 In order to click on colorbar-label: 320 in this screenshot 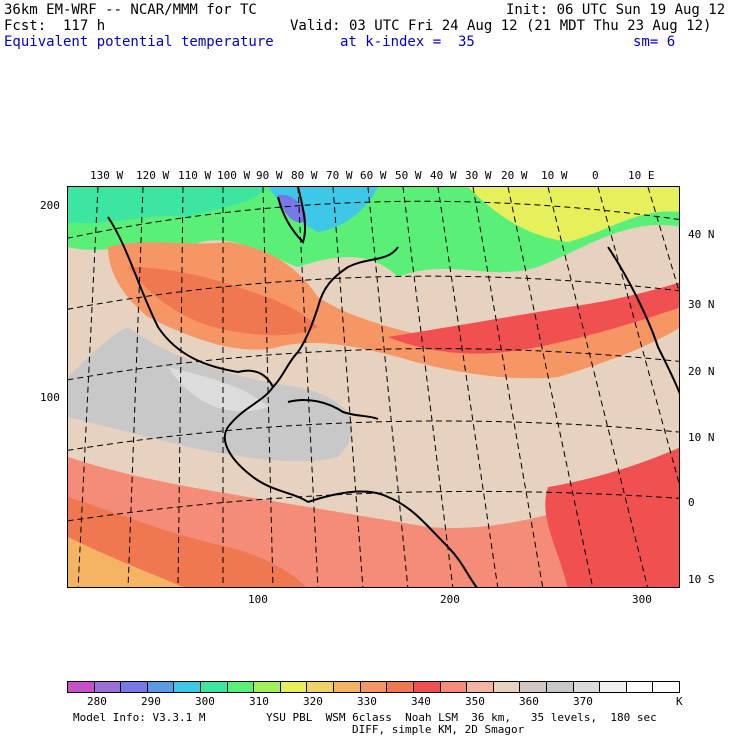, I will do `click(313, 701)`.